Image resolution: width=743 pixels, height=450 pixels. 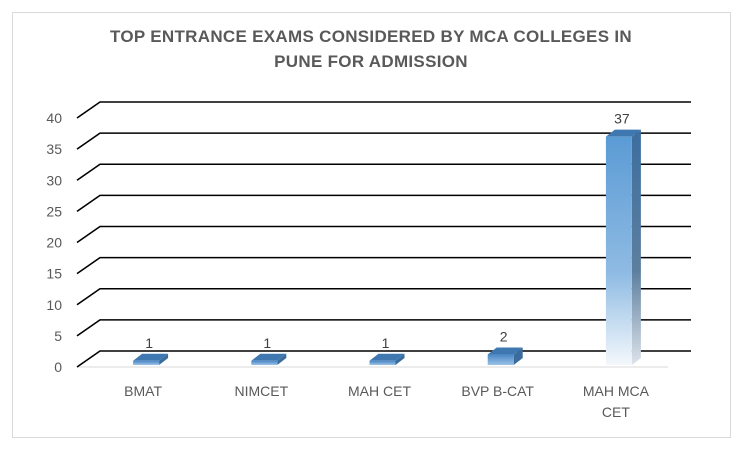 I want to click on x-category-label: CET, so click(x=616, y=412).